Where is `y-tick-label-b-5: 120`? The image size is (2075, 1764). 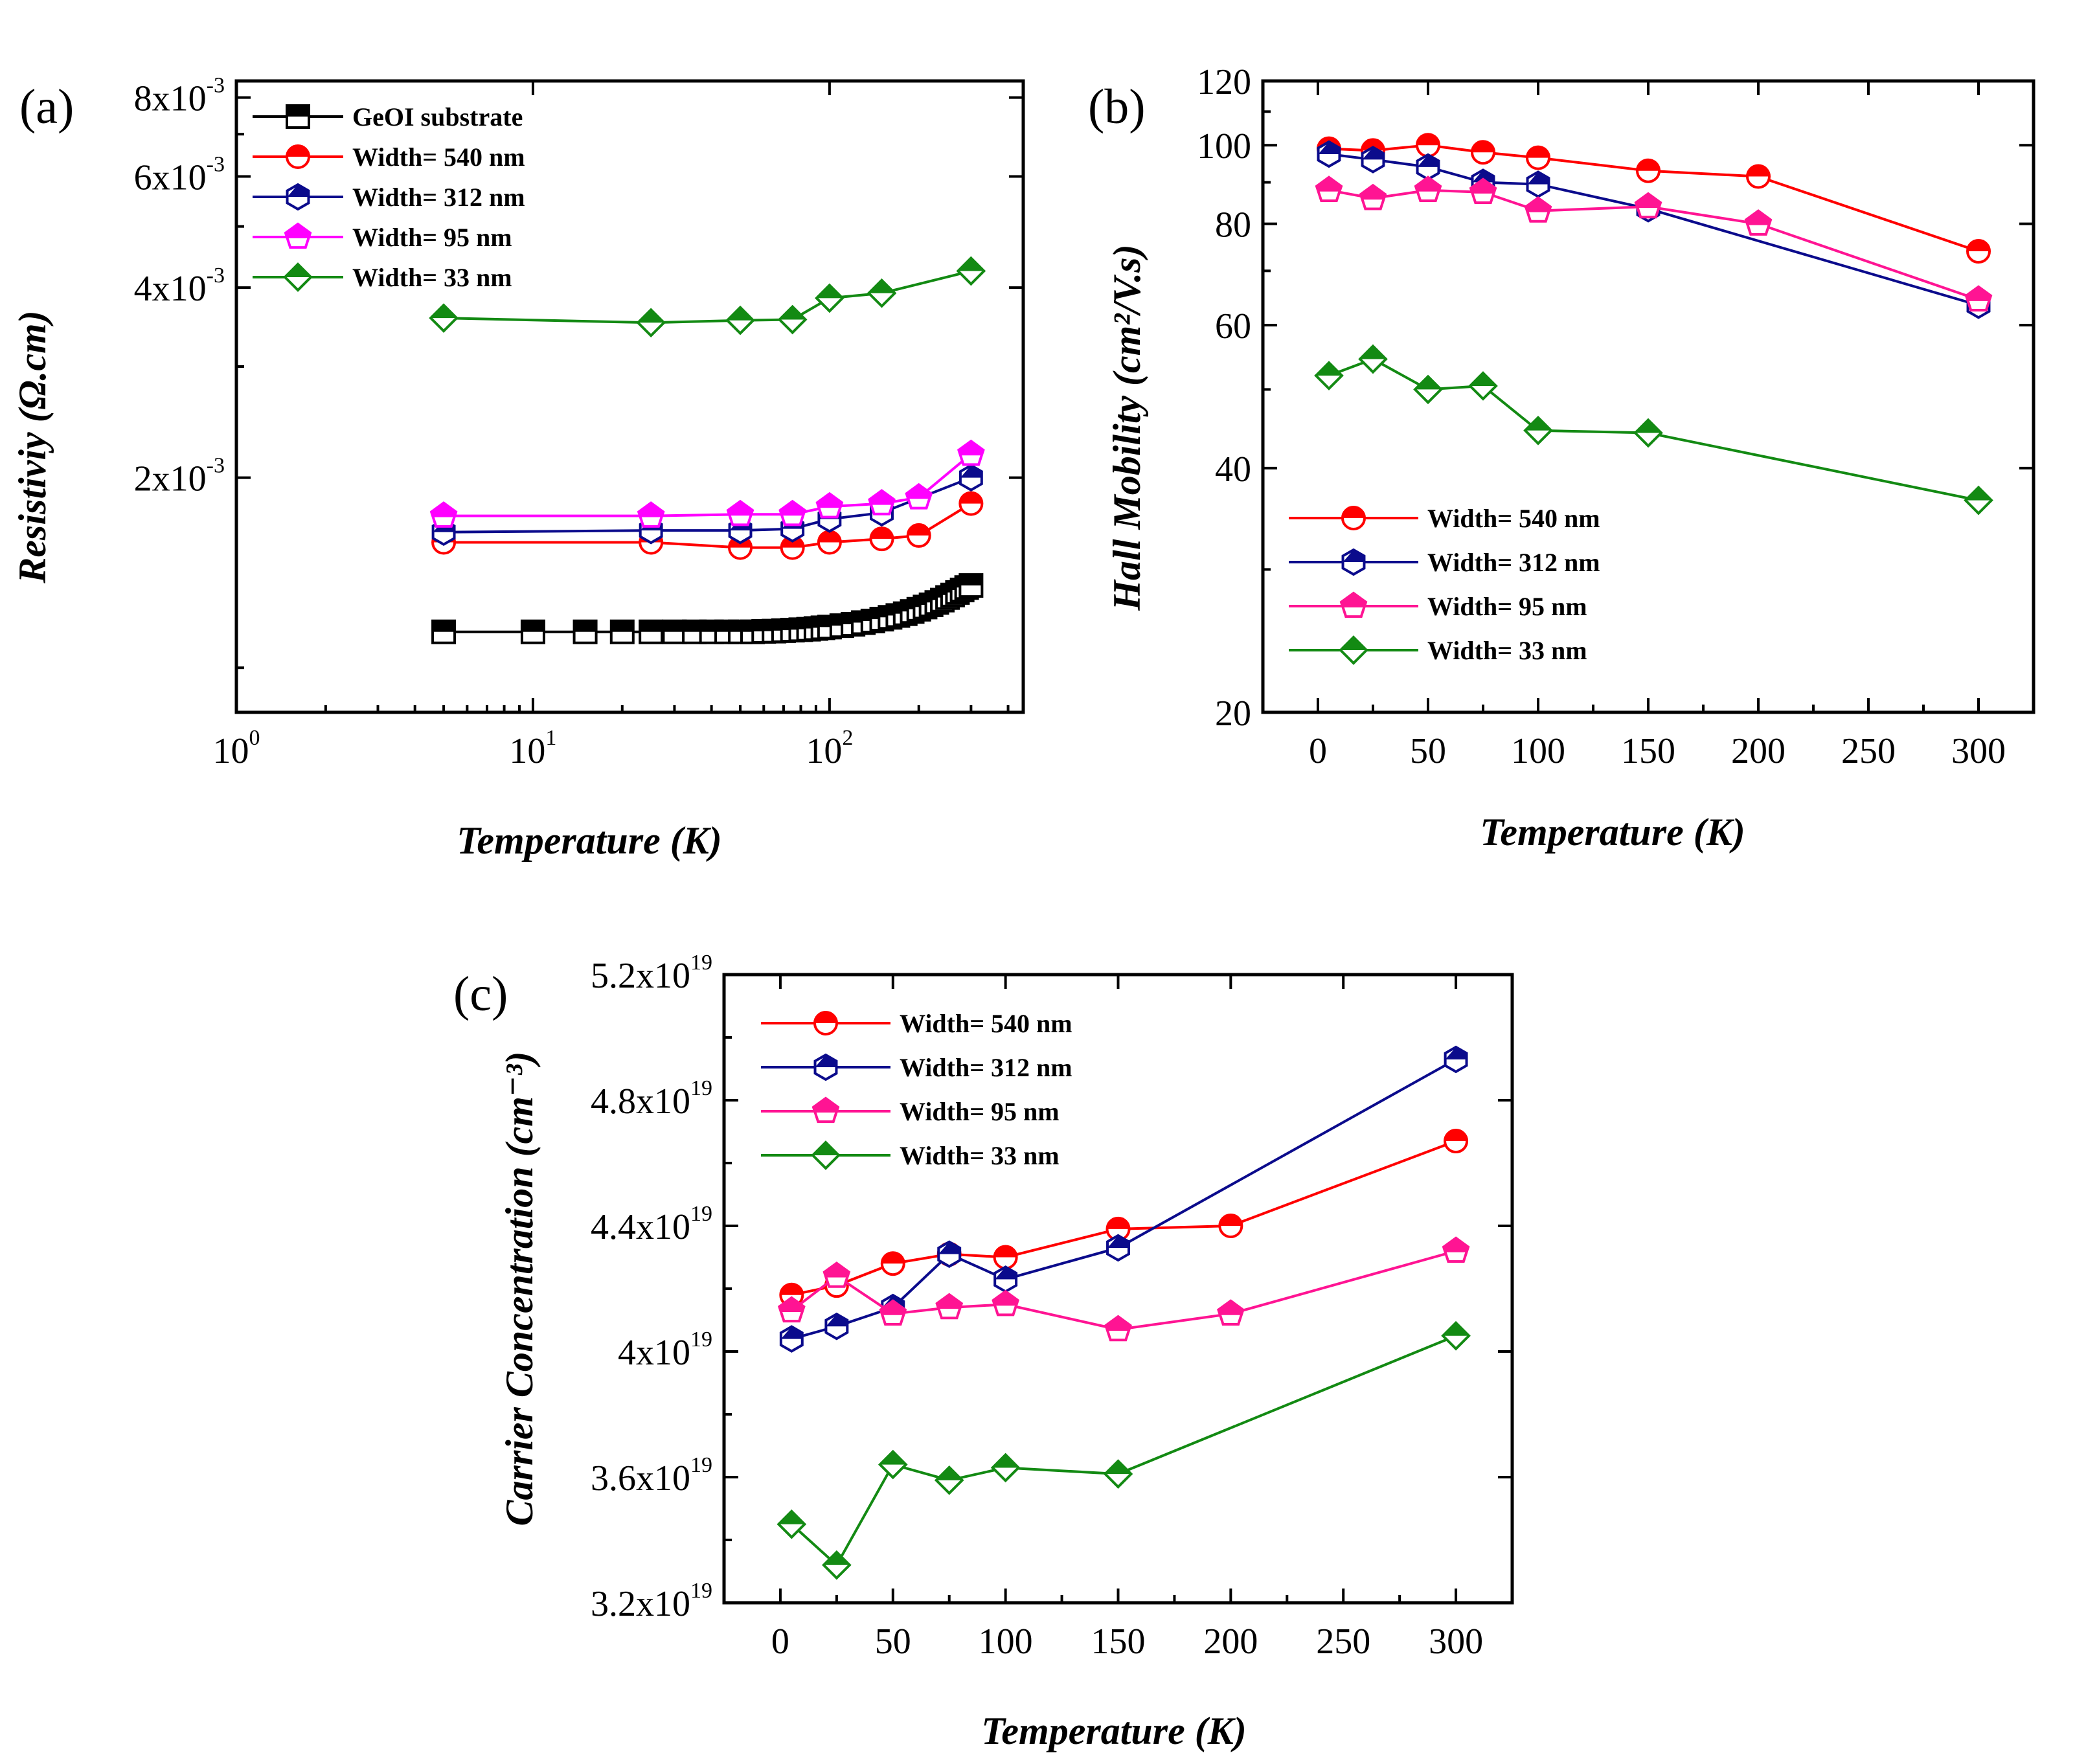
y-tick-label-b-5: 120 is located at coordinates (1224, 82).